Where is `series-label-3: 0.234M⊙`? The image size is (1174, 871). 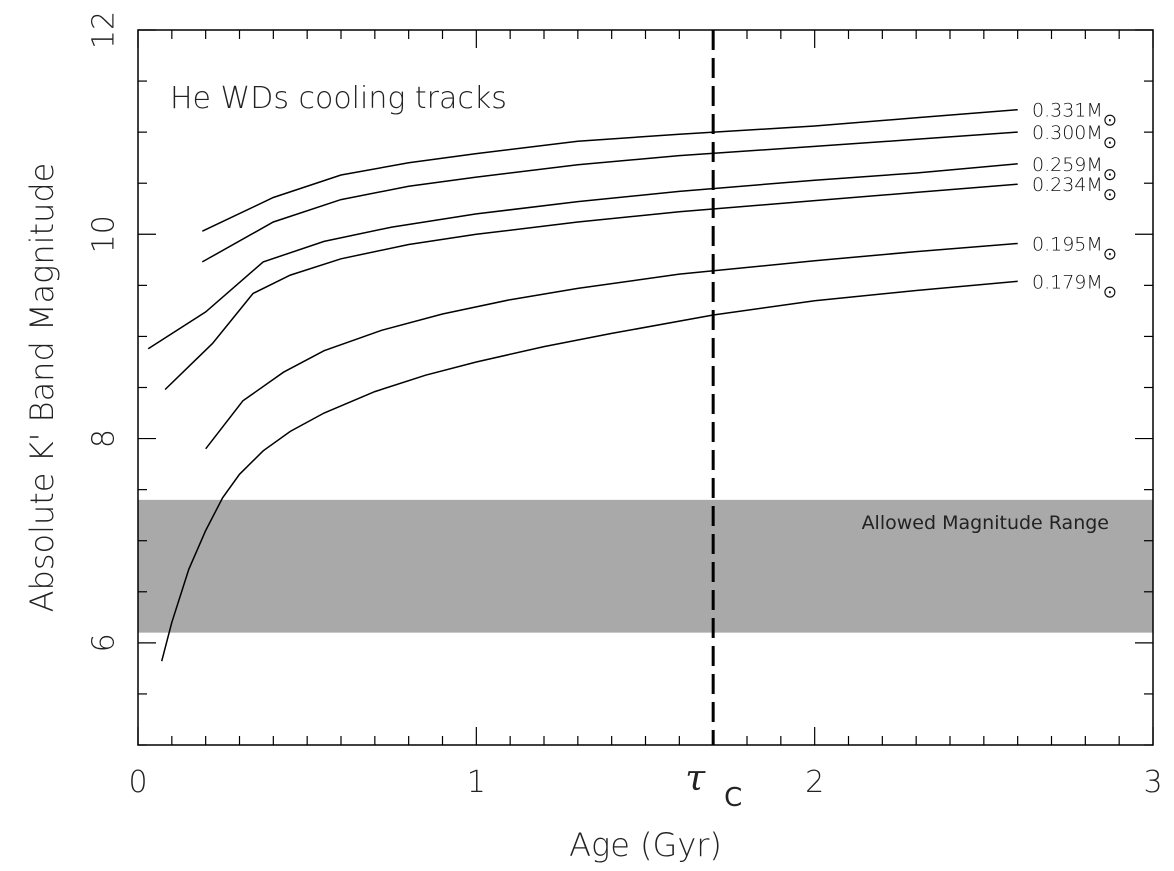
series-label-3: 0.234M⊙ is located at coordinates (1074, 189).